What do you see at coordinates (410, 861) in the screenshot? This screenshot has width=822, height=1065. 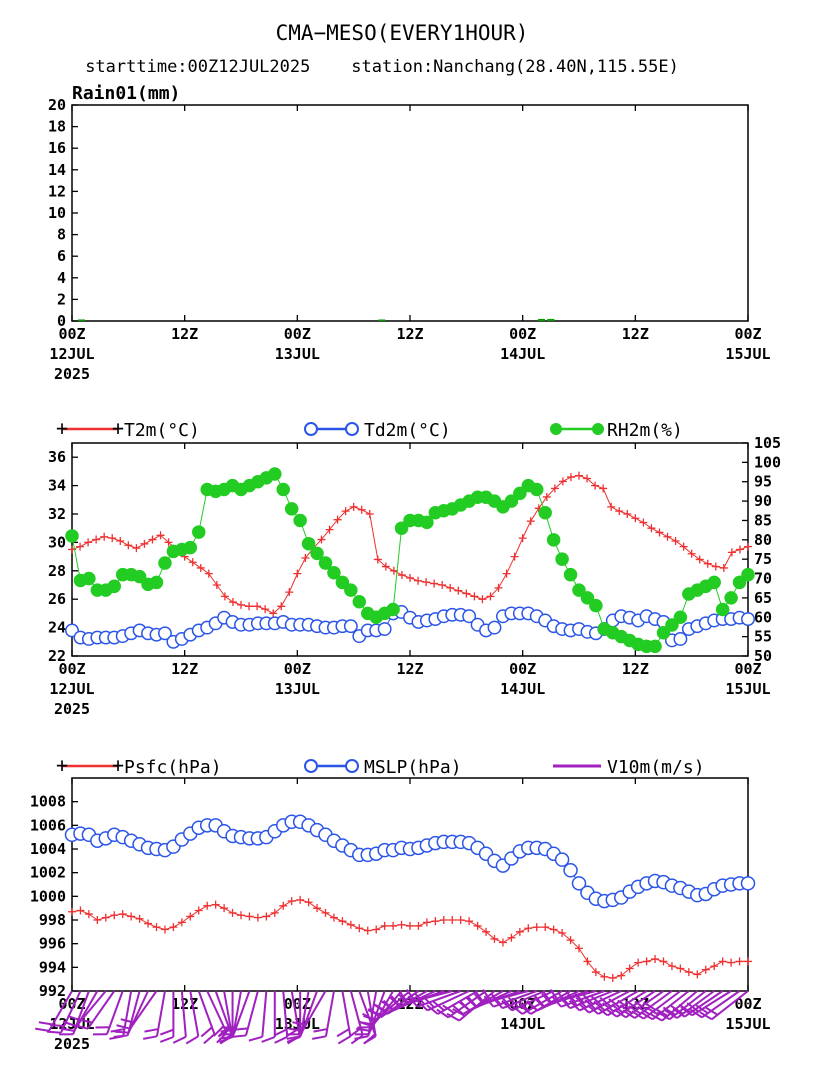 I see `mslp-series` at bounding box center [410, 861].